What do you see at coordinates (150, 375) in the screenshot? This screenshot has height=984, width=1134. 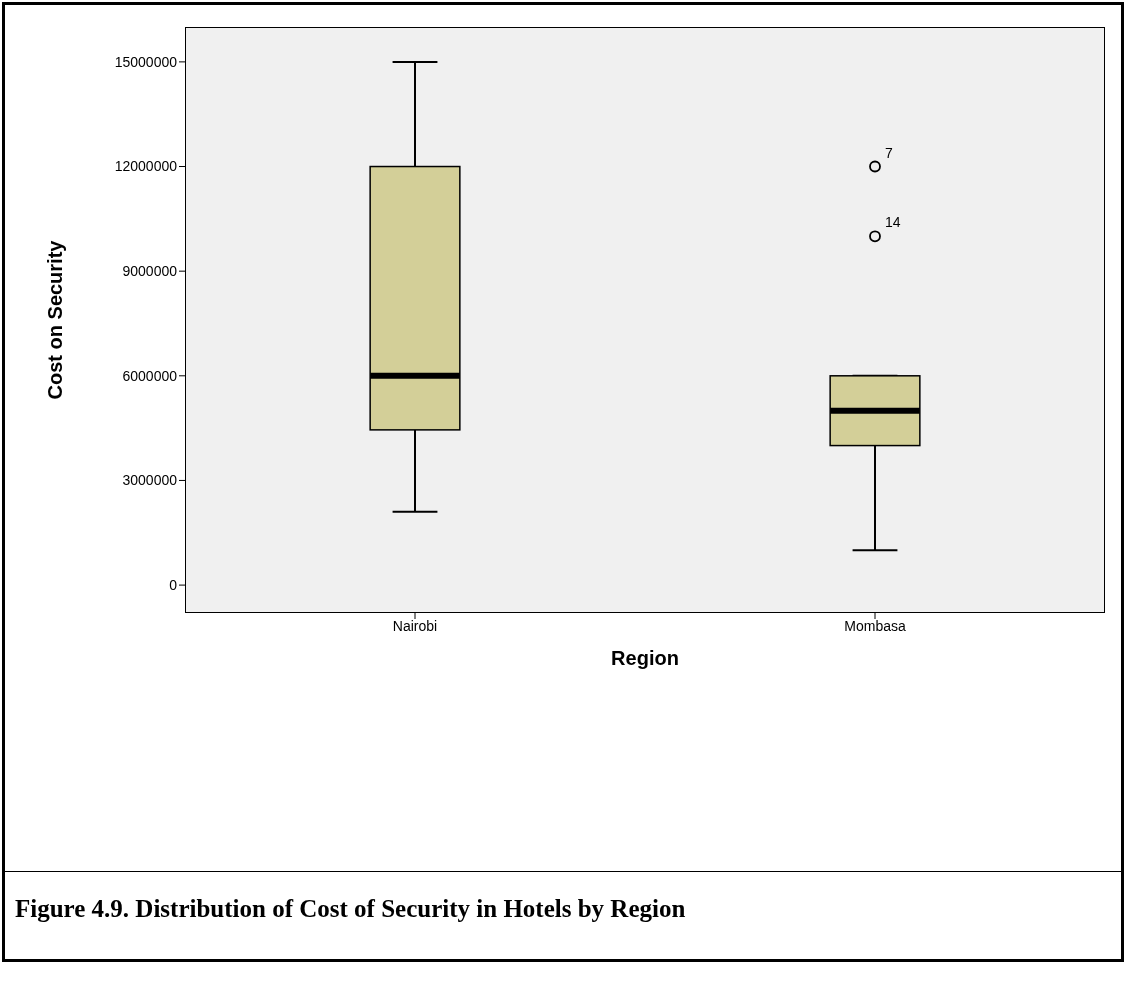 I see `y-tick-label: 6000000` at bounding box center [150, 375].